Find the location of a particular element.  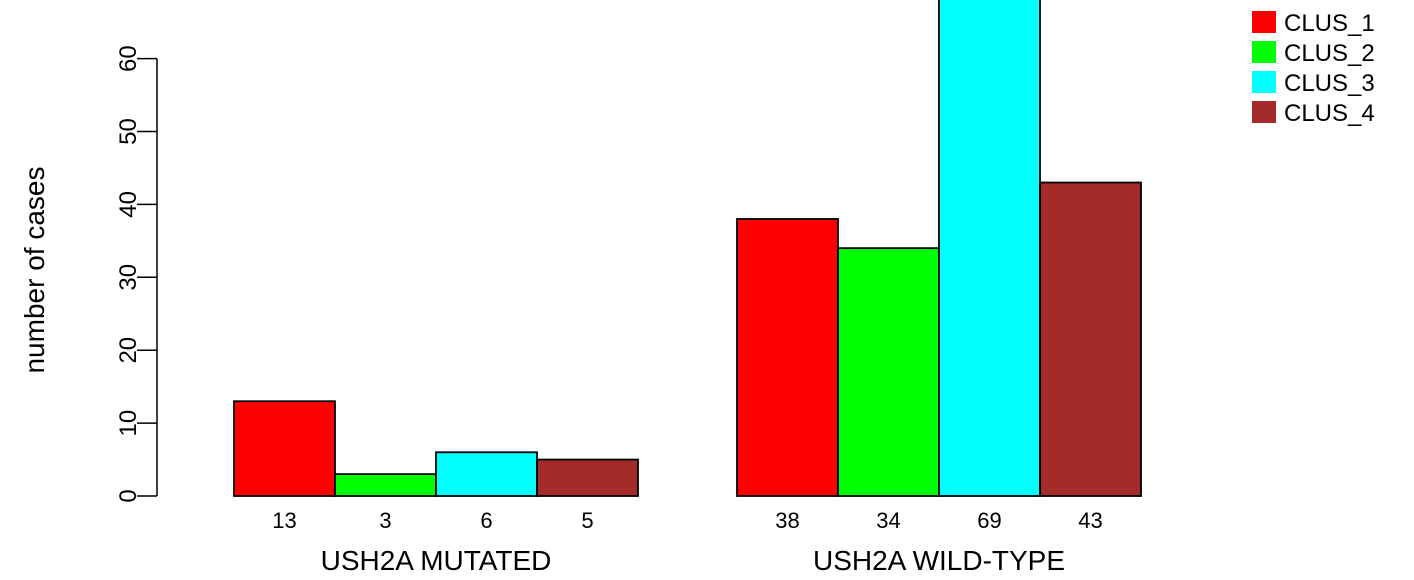

legend: CLUS_1 CLUS_2 CLUS_3 CLUS_4 is located at coordinates (1313, 68).